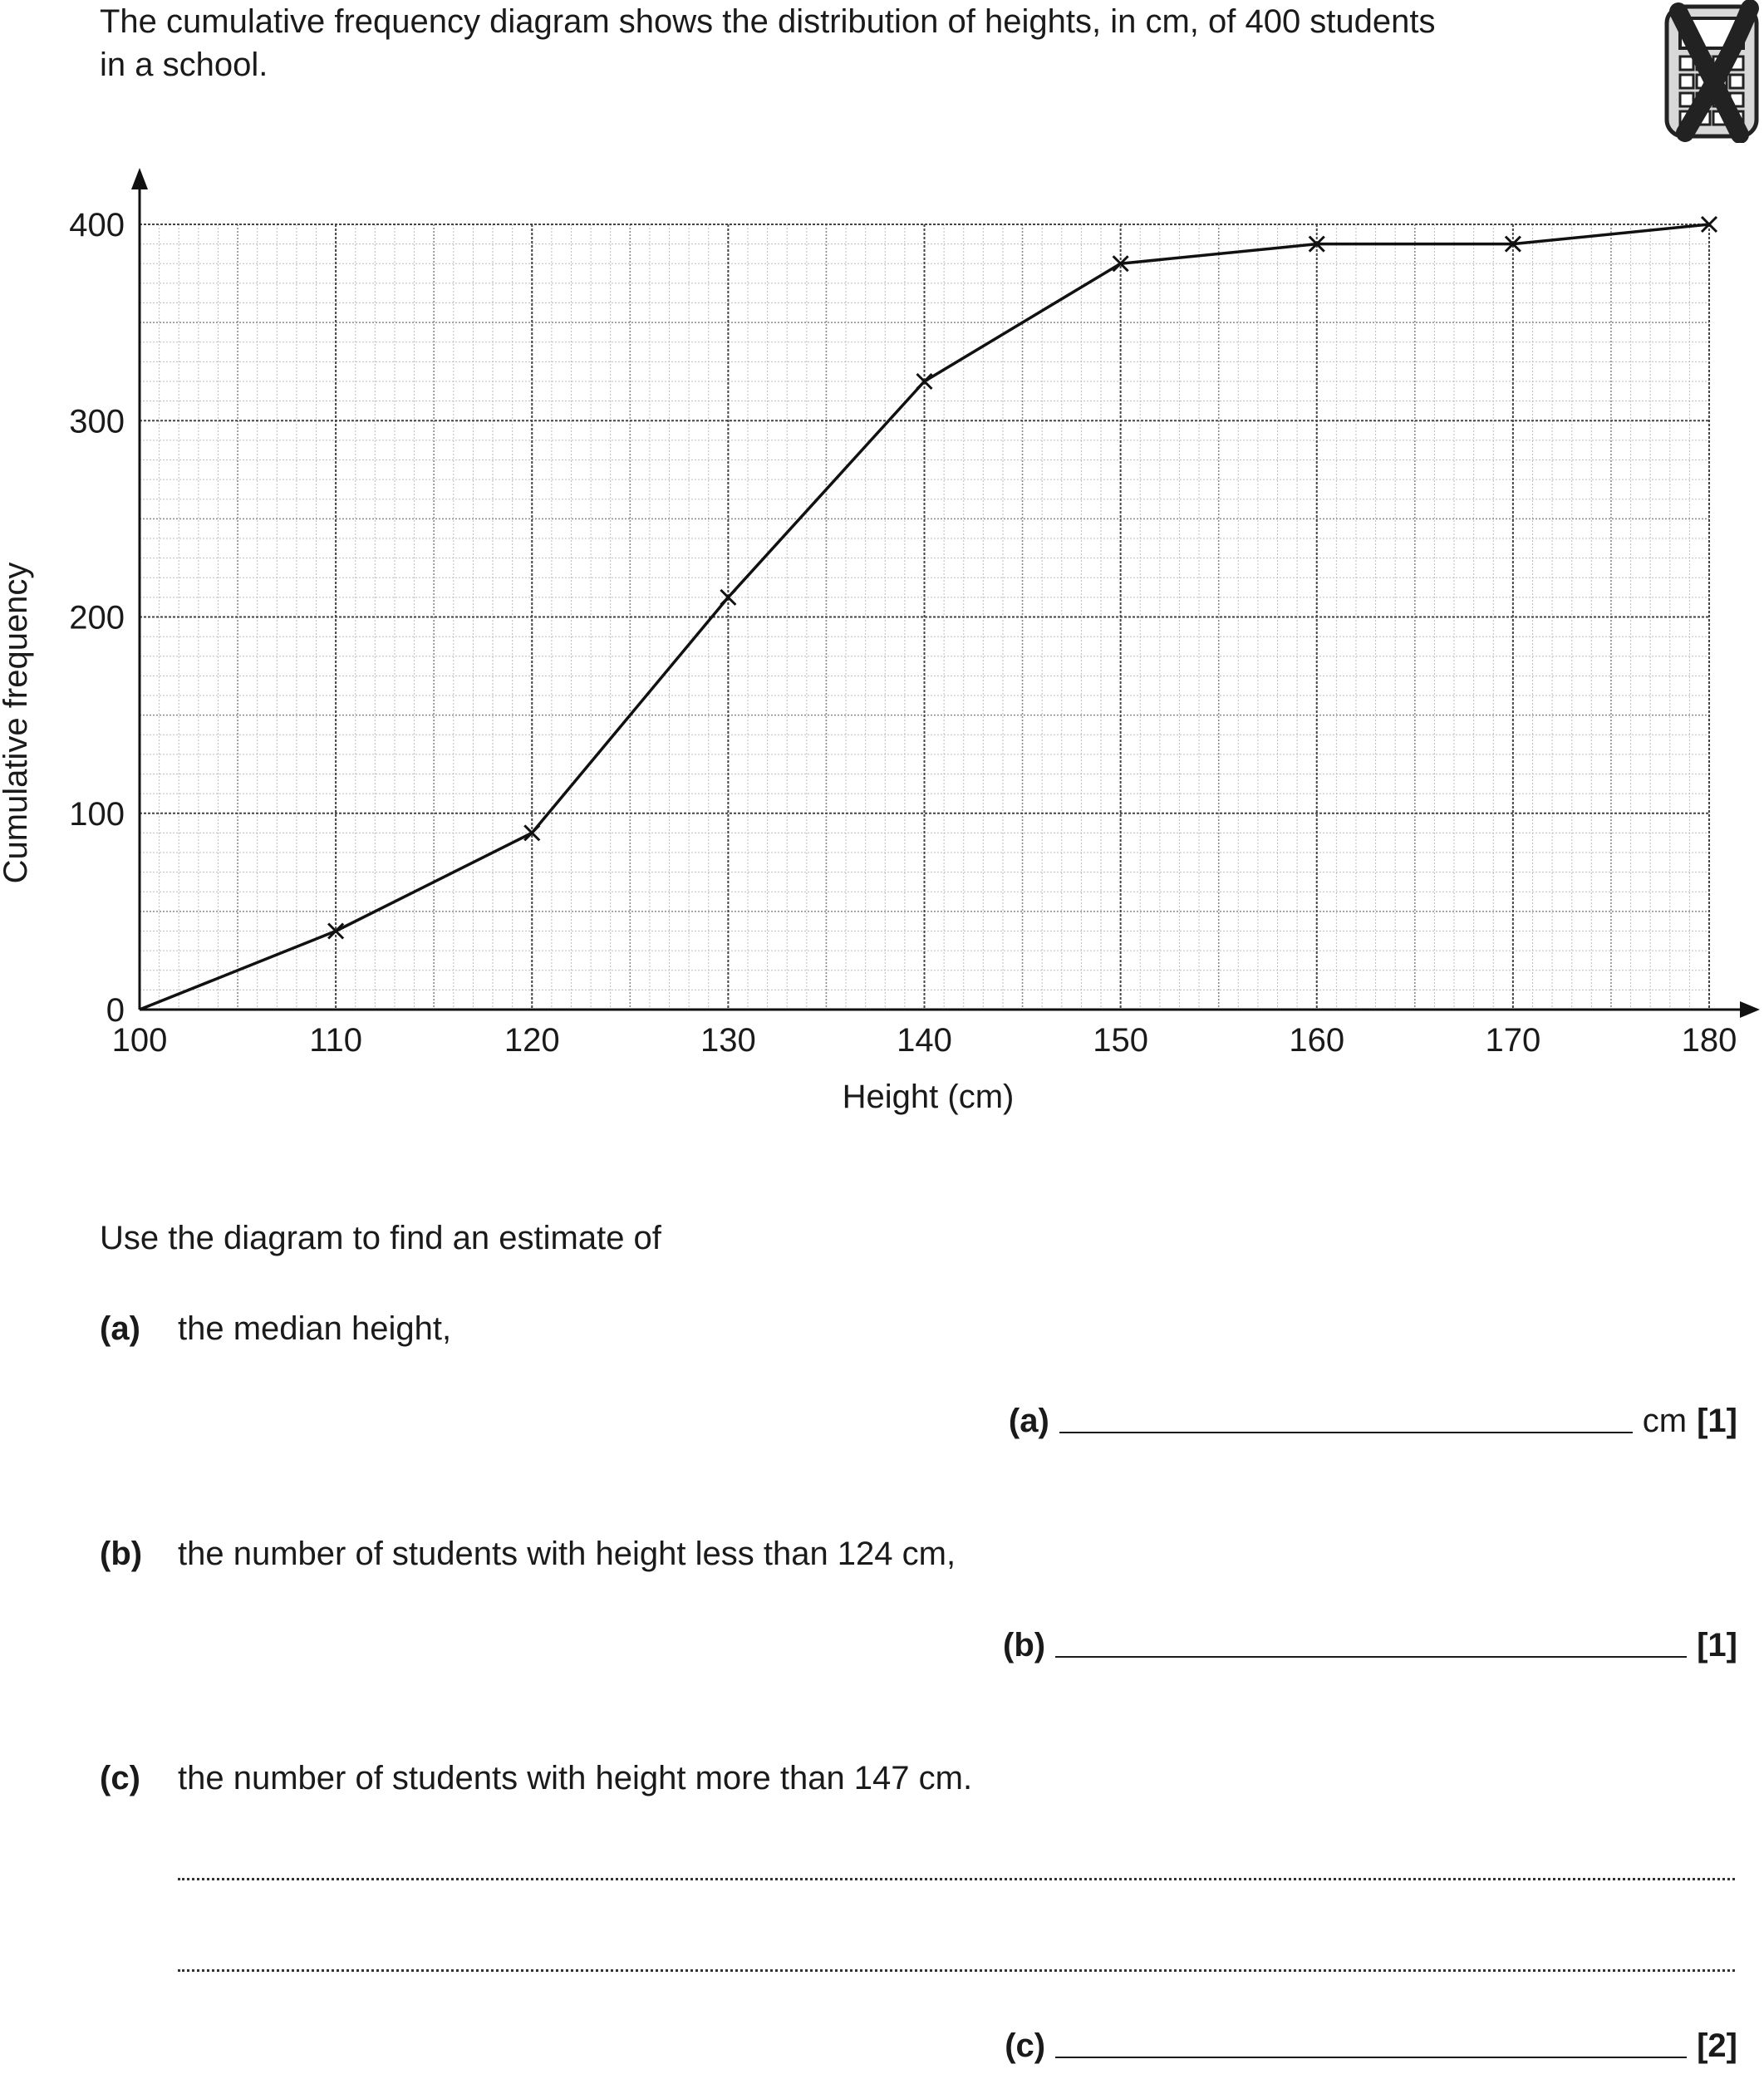 This screenshot has width=1764, height=2074. I want to click on answer-a-unit: cm, so click(1665, 1421).